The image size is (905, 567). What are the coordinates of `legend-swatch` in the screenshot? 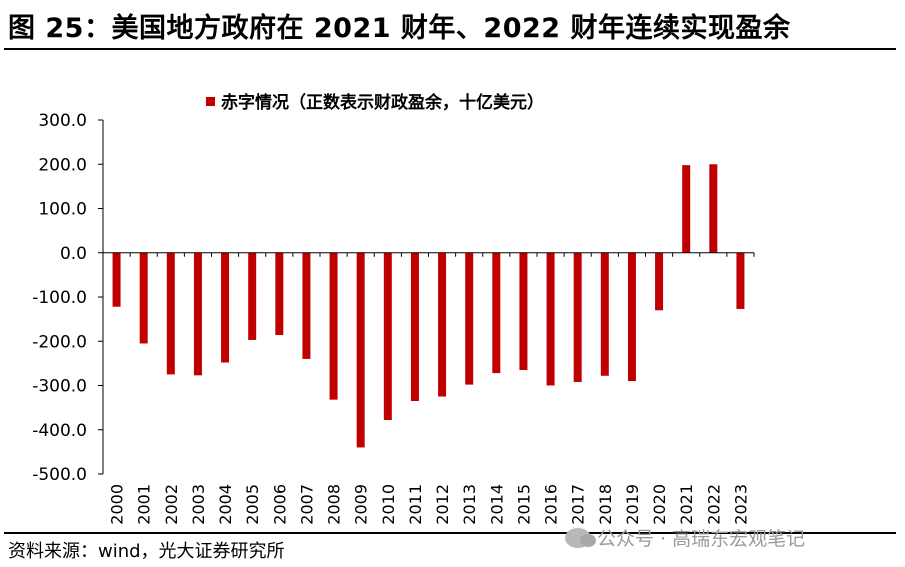 It's located at (210, 101).